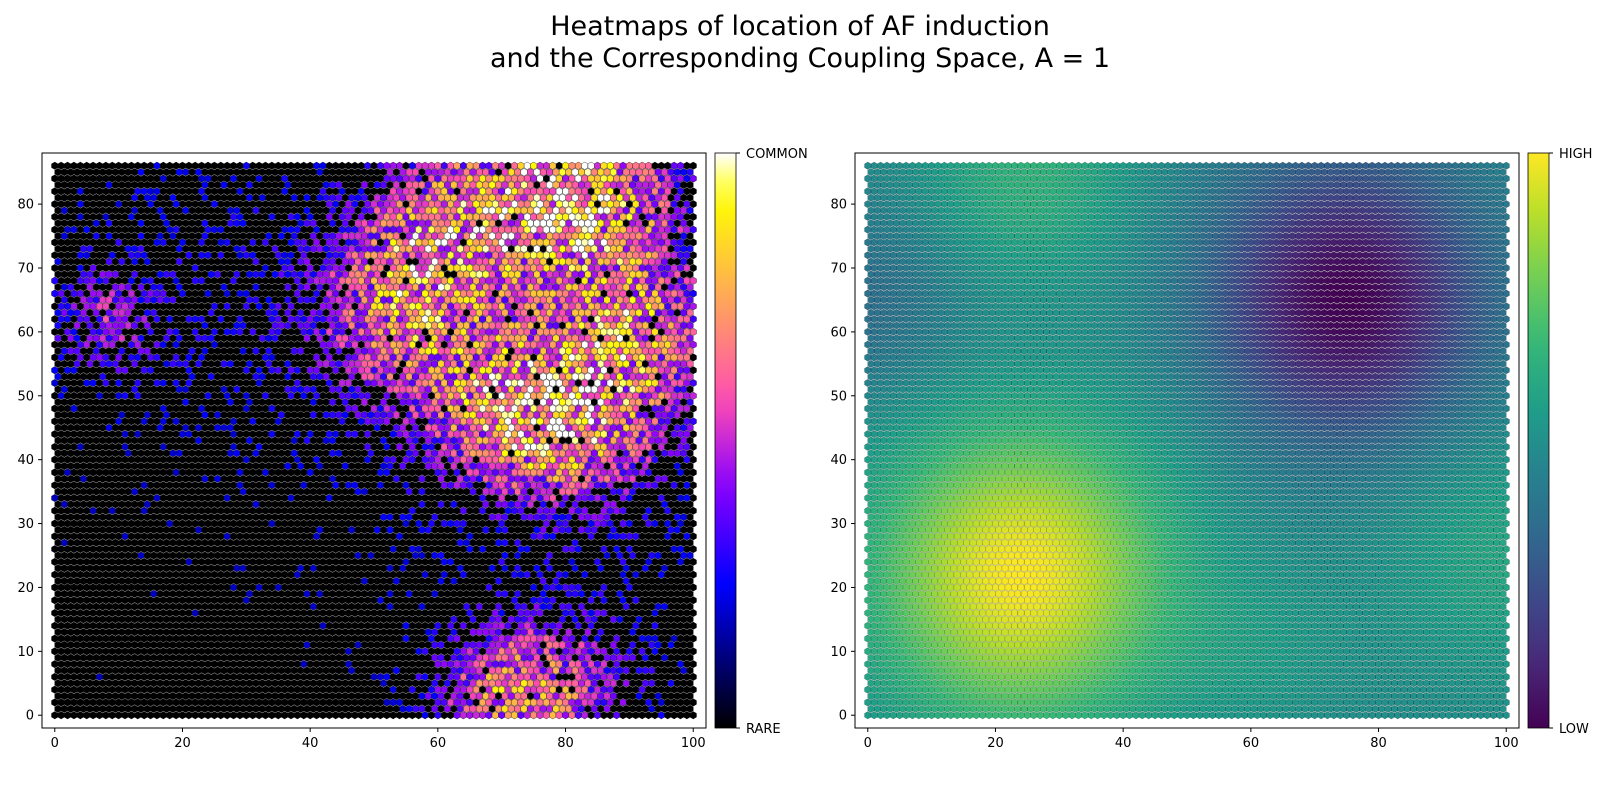 The image size is (1600, 800). Describe the element at coordinates (838, 524) in the screenshot. I see `y-tick-label: 30` at that location.